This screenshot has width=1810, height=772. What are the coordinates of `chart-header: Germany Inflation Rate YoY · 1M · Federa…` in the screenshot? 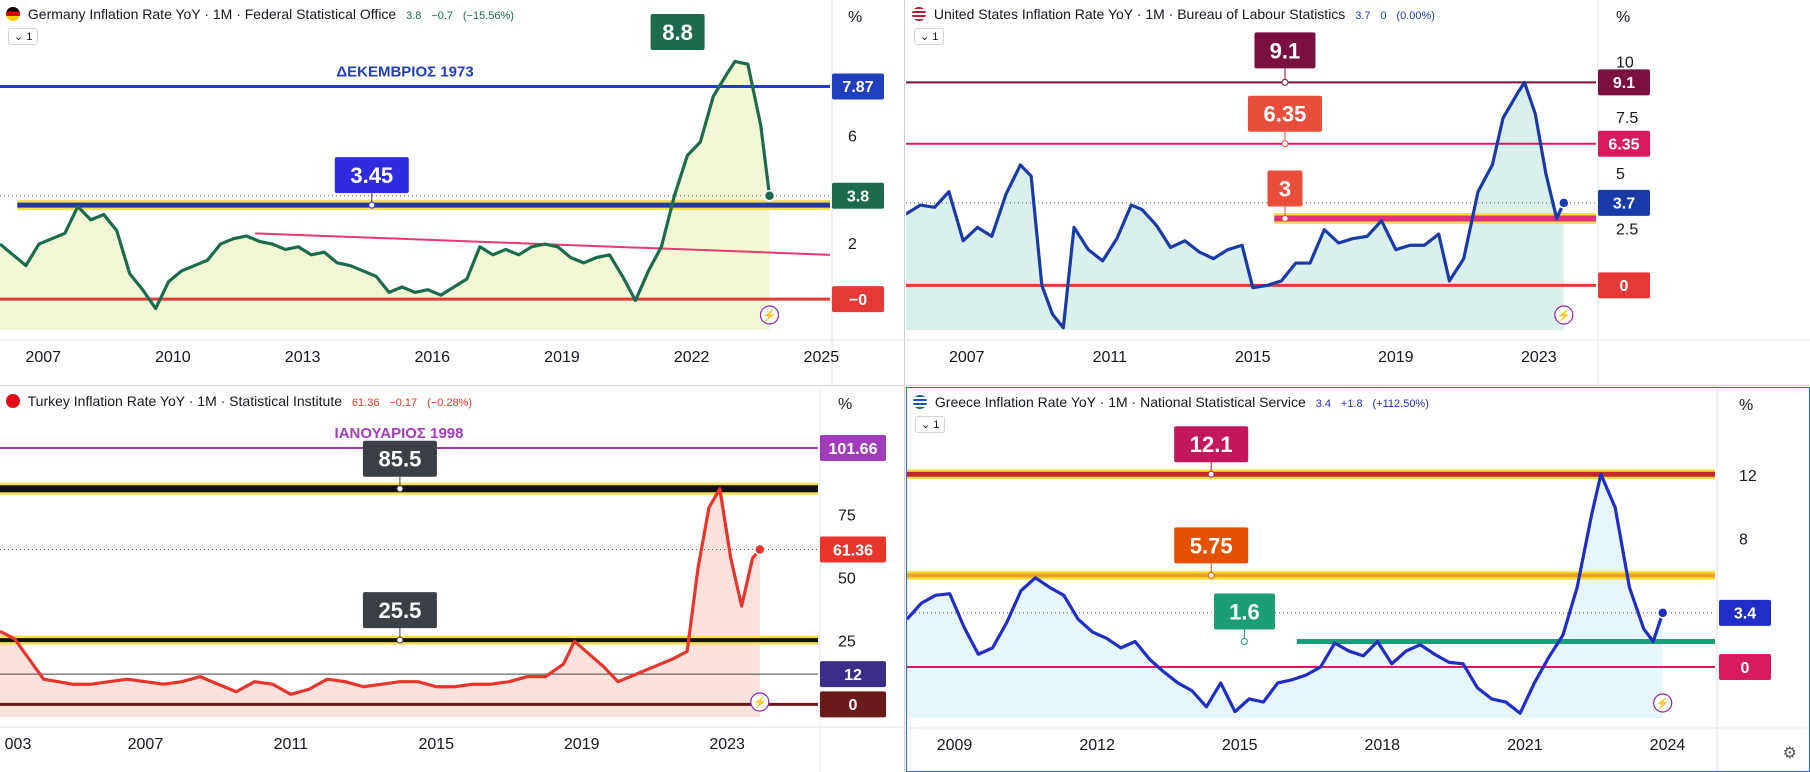 It's located at (260, 14).